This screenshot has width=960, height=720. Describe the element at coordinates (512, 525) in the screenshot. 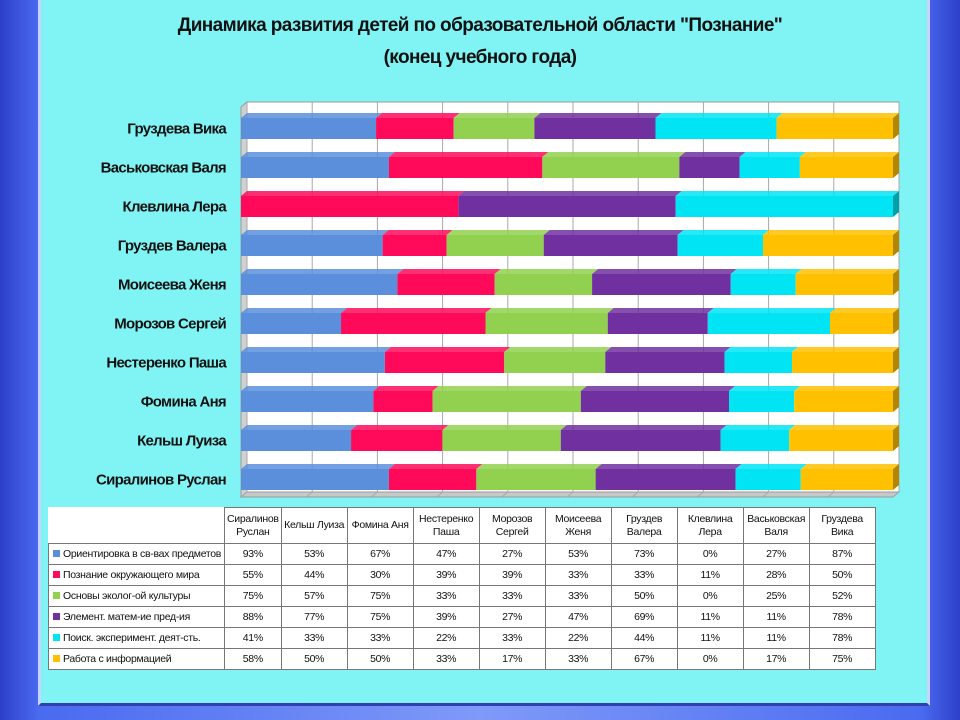

I see `table-column-header: Морозов Сергей` at that location.